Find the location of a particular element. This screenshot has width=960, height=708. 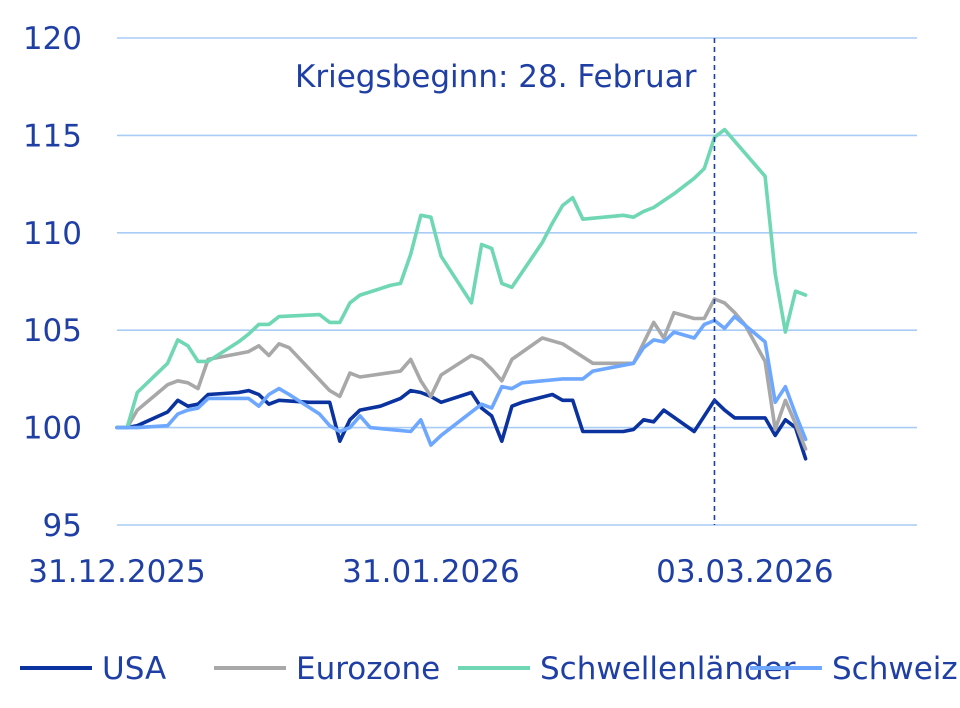

x-tick-label: 03.03.2026 is located at coordinates (745, 572).